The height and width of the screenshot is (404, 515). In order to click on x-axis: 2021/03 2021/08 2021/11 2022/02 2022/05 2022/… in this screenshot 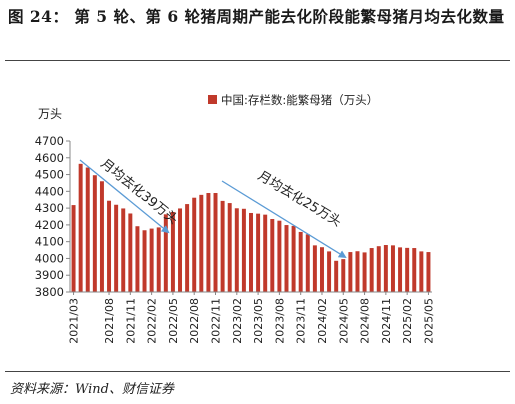, I will do `click(251, 317)`.